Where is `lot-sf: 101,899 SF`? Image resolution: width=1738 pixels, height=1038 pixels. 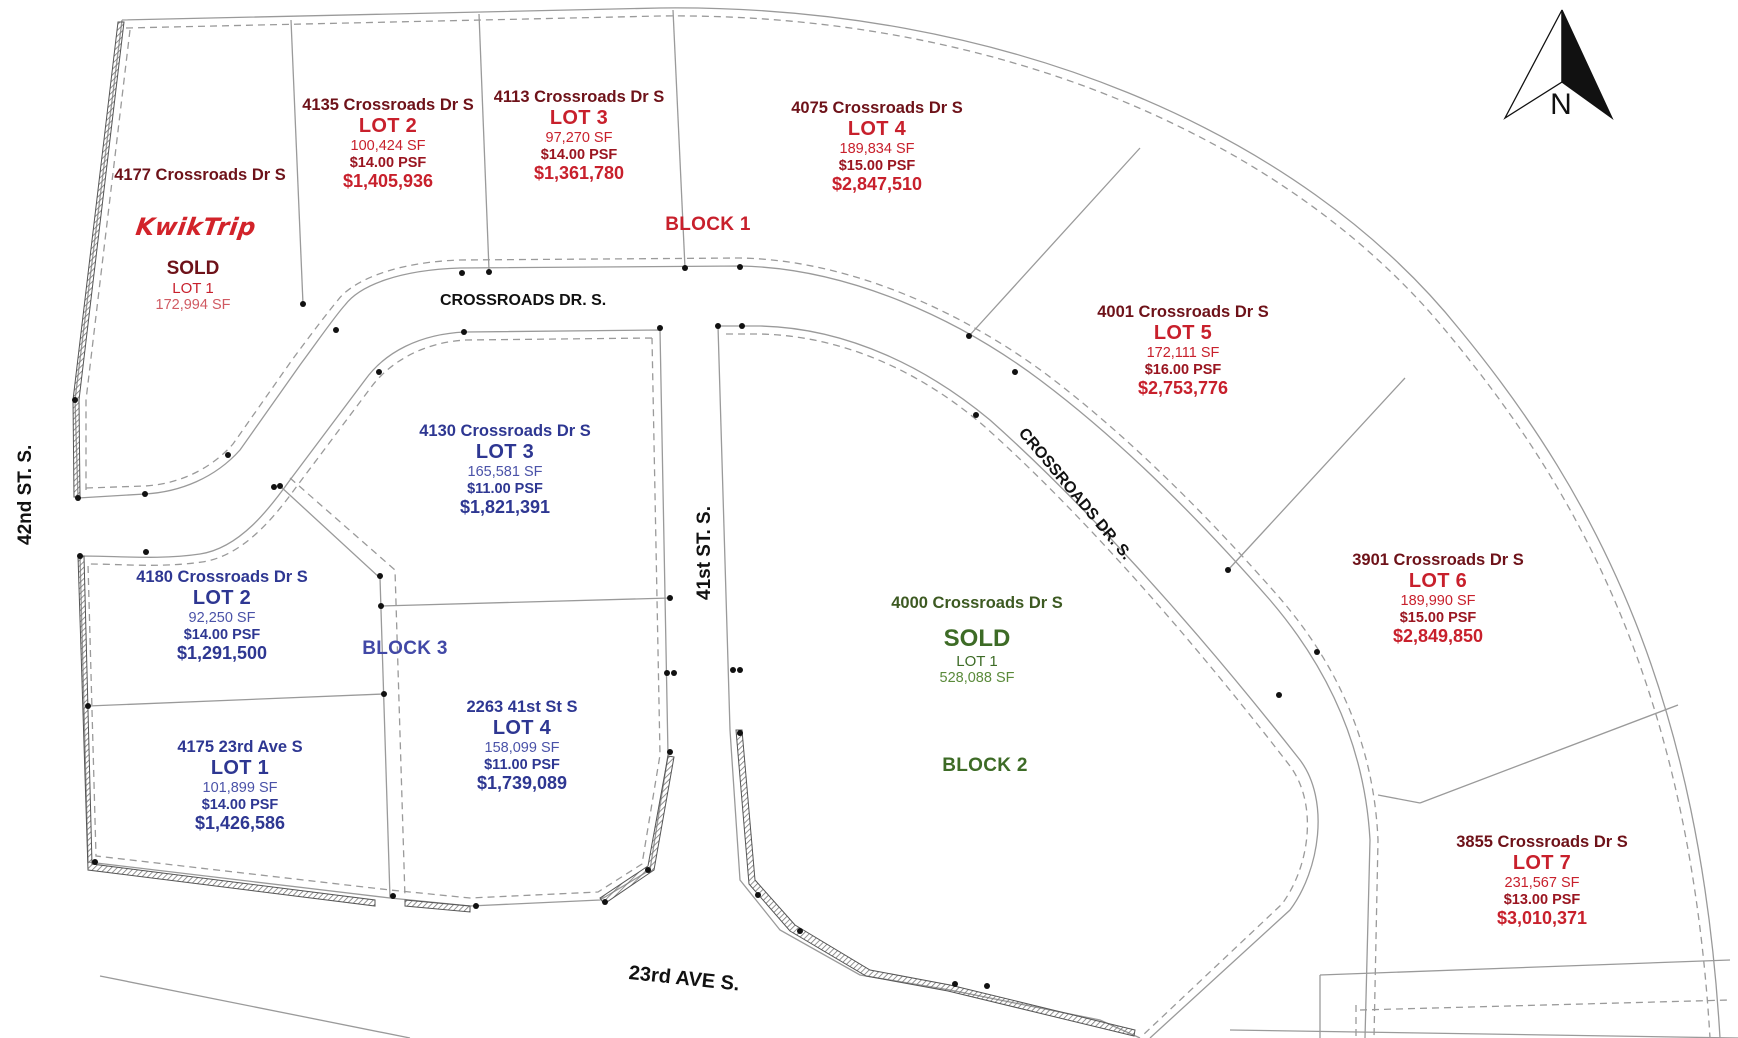 lot-sf: 101,899 SF is located at coordinates (240, 787).